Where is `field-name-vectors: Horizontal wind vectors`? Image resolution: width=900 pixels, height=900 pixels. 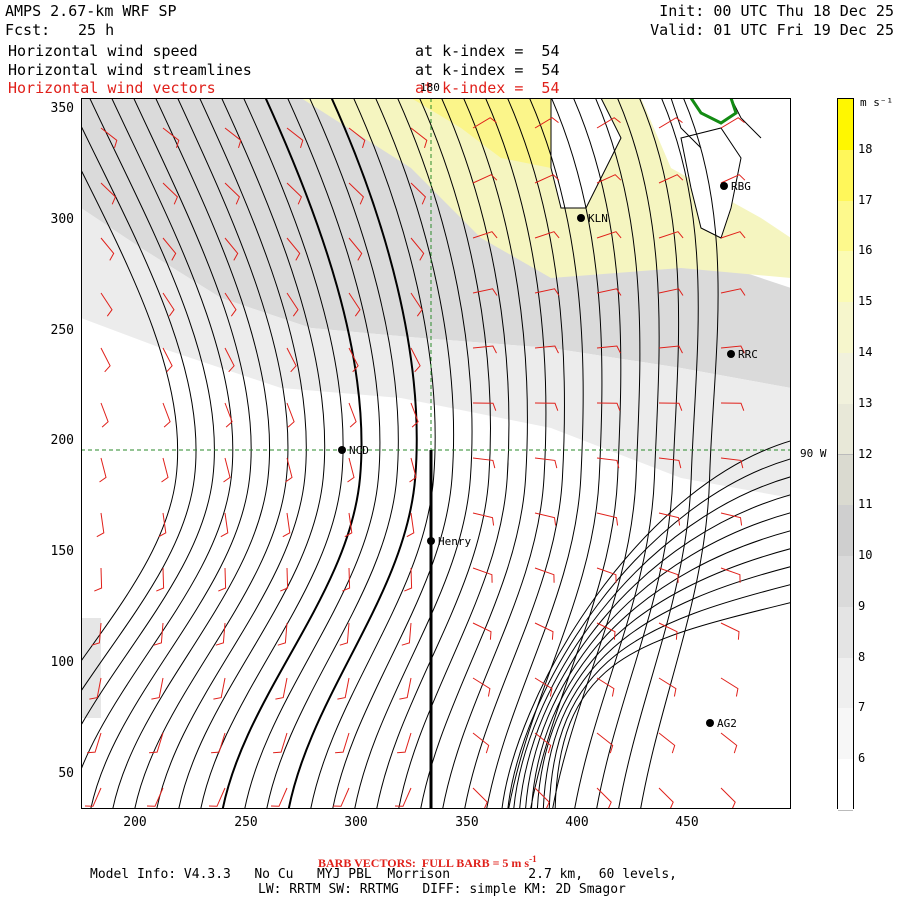 field-name-vectors: Horizontal wind vectors is located at coordinates (112, 88).